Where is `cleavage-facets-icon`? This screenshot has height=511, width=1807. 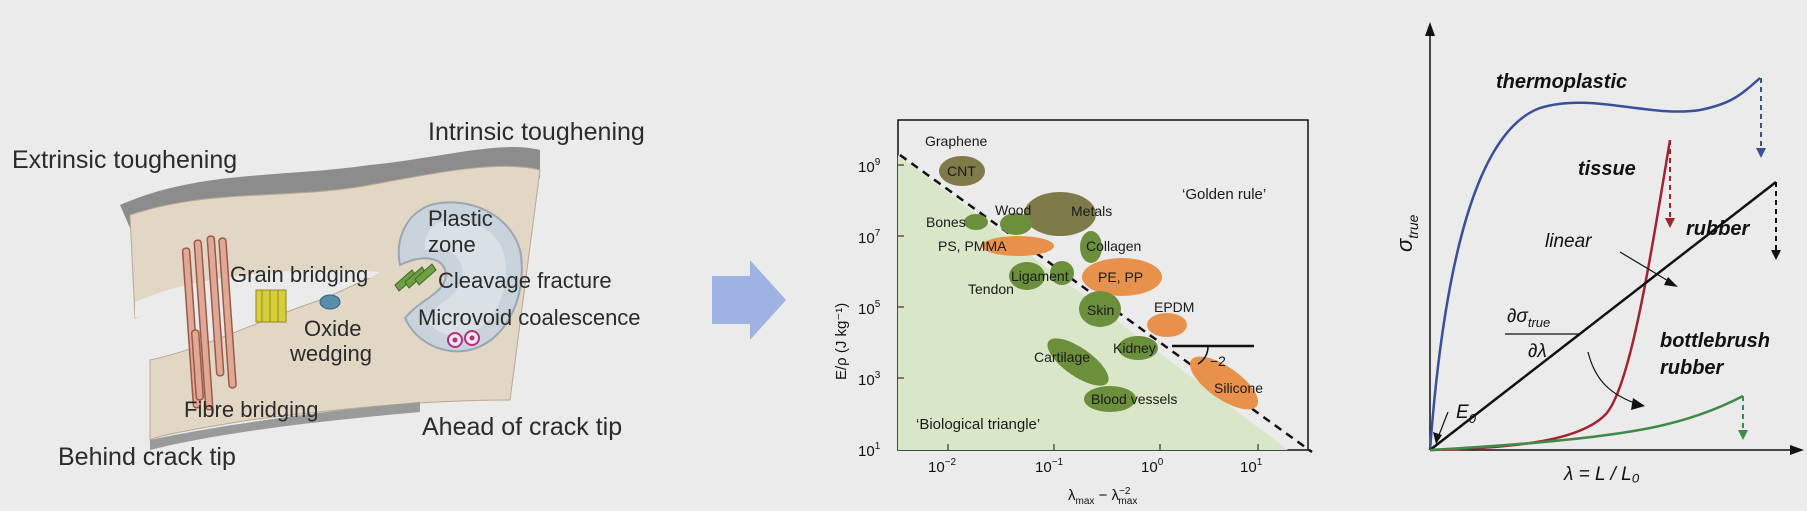 cleavage-facets-icon is located at coordinates (415, 277).